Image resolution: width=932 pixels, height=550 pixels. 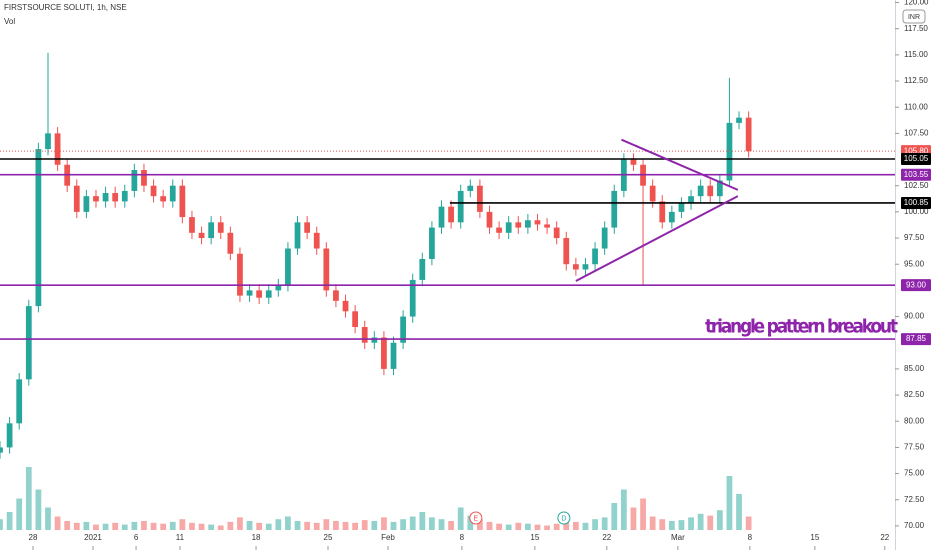 I want to click on y-tick-label: 102.50, so click(x=916, y=185).